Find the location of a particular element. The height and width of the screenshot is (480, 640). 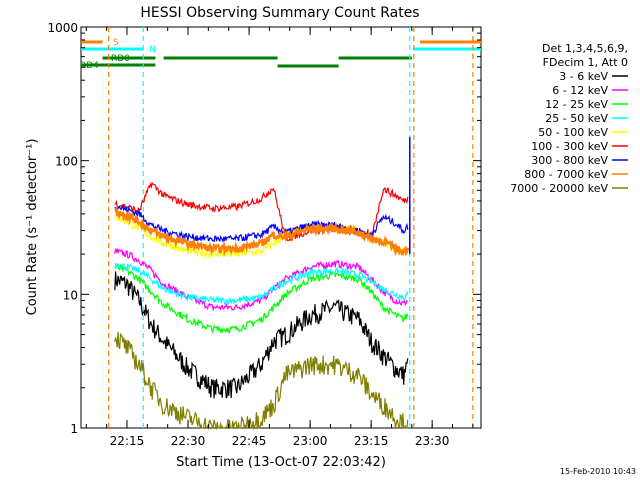

legend-label-2: 12 - 25 keV is located at coordinates (576, 104).